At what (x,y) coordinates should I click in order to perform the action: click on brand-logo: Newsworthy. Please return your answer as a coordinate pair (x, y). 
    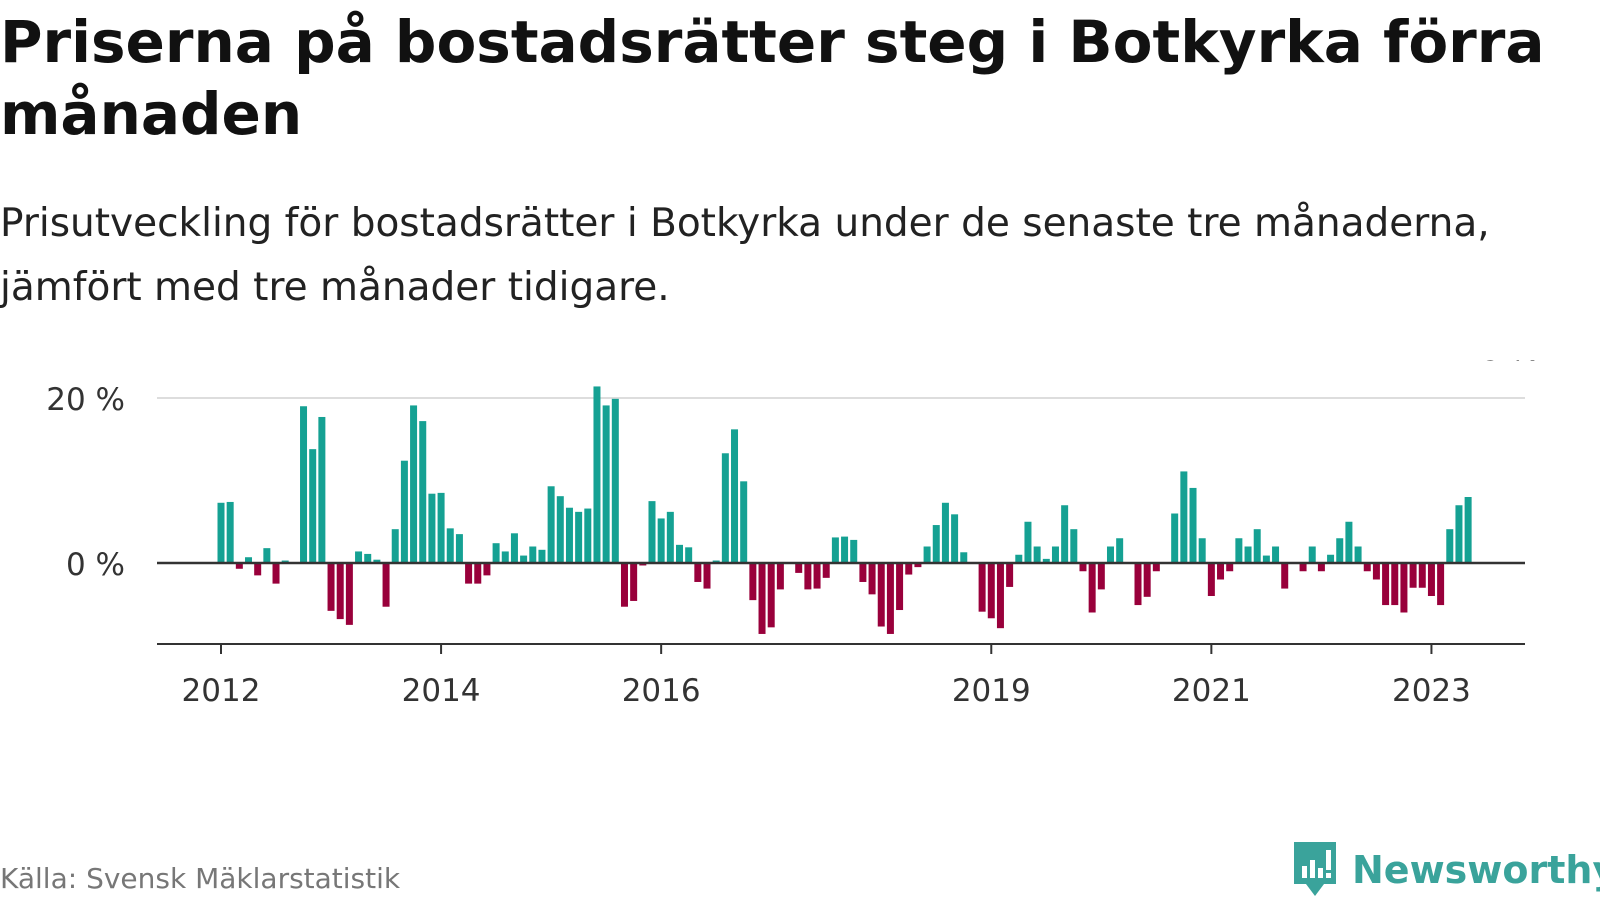
    Looking at the image, I should click on (1445, 870).